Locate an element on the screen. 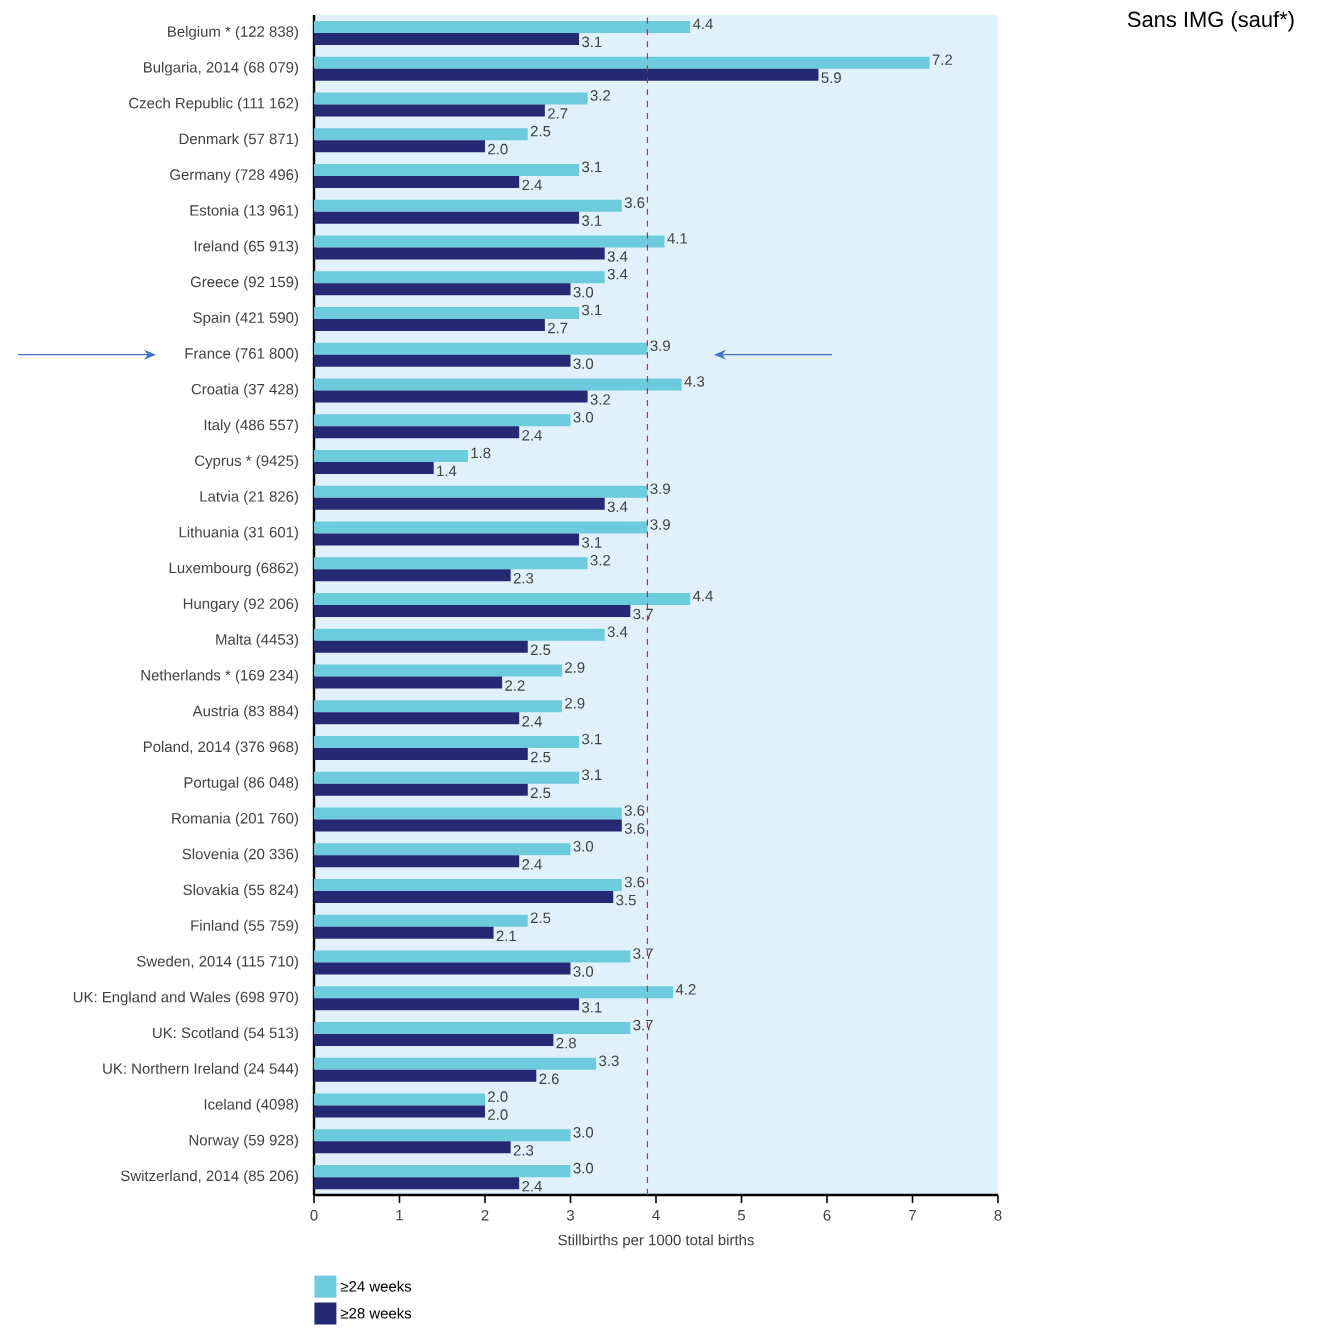  y-tick-label: Latvia (21 826) is located at coordinates (249, 497).